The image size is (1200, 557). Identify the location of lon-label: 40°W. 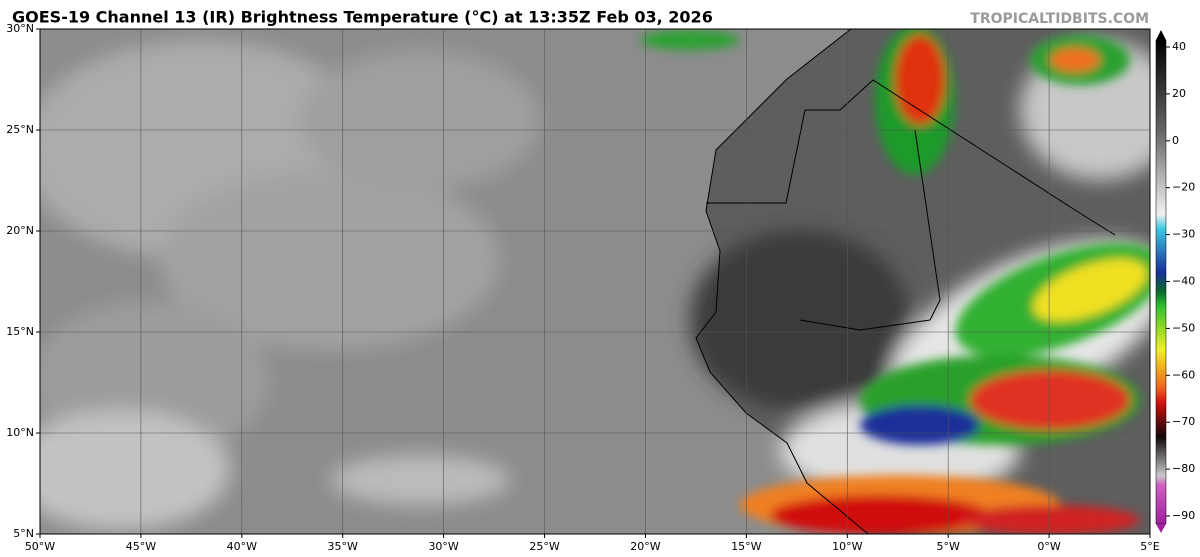
(242, 546).